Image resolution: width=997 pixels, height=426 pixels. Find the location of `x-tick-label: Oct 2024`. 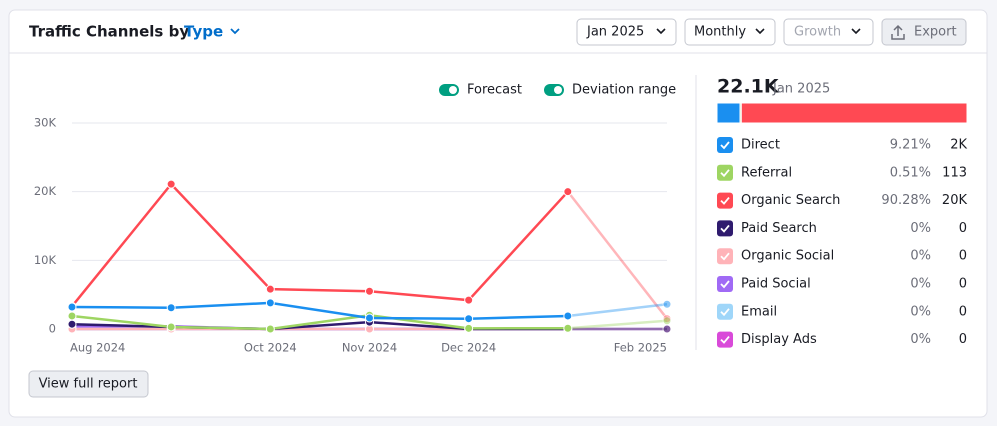

x-tick-label: Oct 2024 is located at coordinates (270, 348).